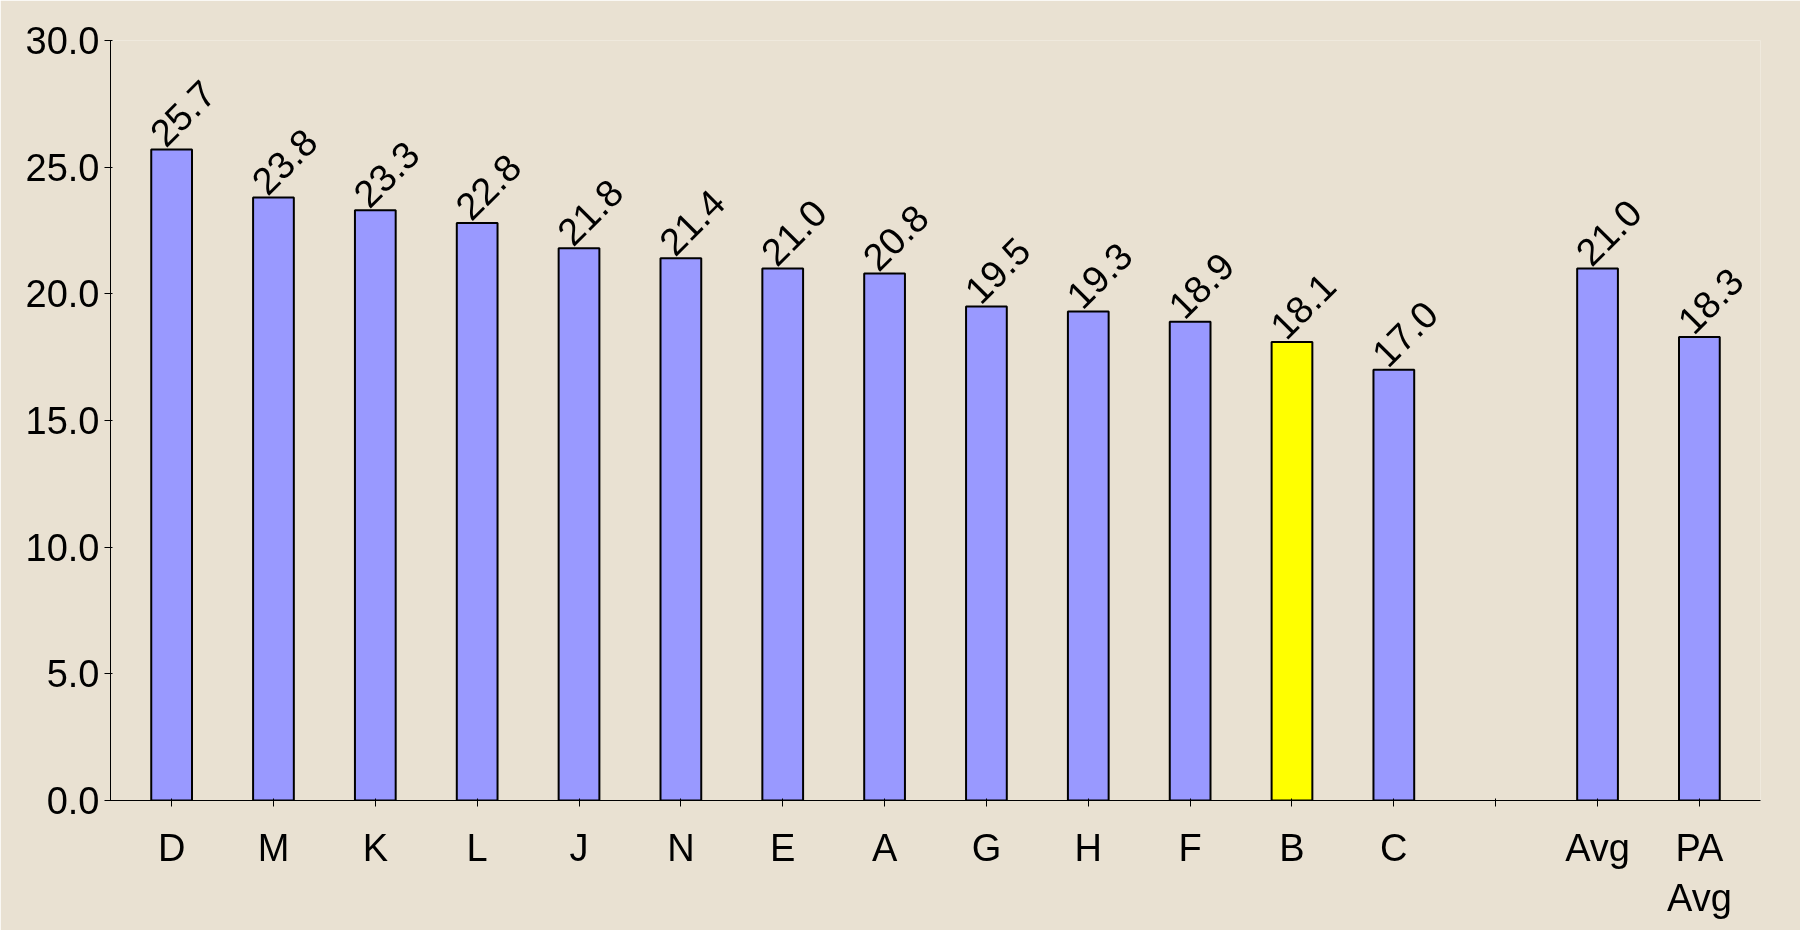 The height and width of the screenshot is (947, 1818). I want to click on x-tick-label: C, so click(1394, 847).